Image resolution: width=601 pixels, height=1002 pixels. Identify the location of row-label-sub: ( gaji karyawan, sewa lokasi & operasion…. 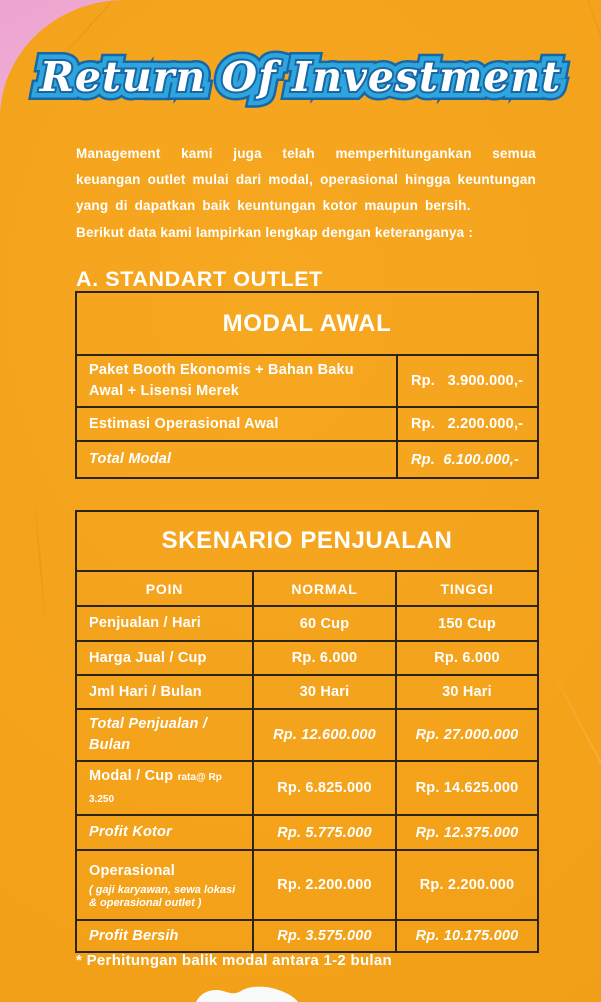
(162, 896).